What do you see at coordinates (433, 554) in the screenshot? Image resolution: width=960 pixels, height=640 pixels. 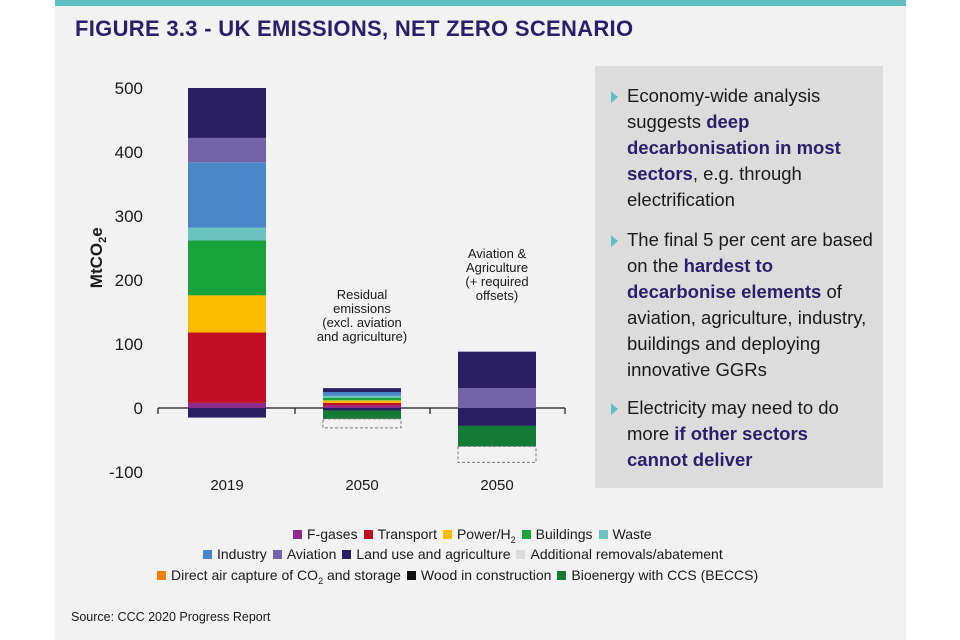 I see `legend-label: Land use and agriculture` at bounding box center [433, 554].